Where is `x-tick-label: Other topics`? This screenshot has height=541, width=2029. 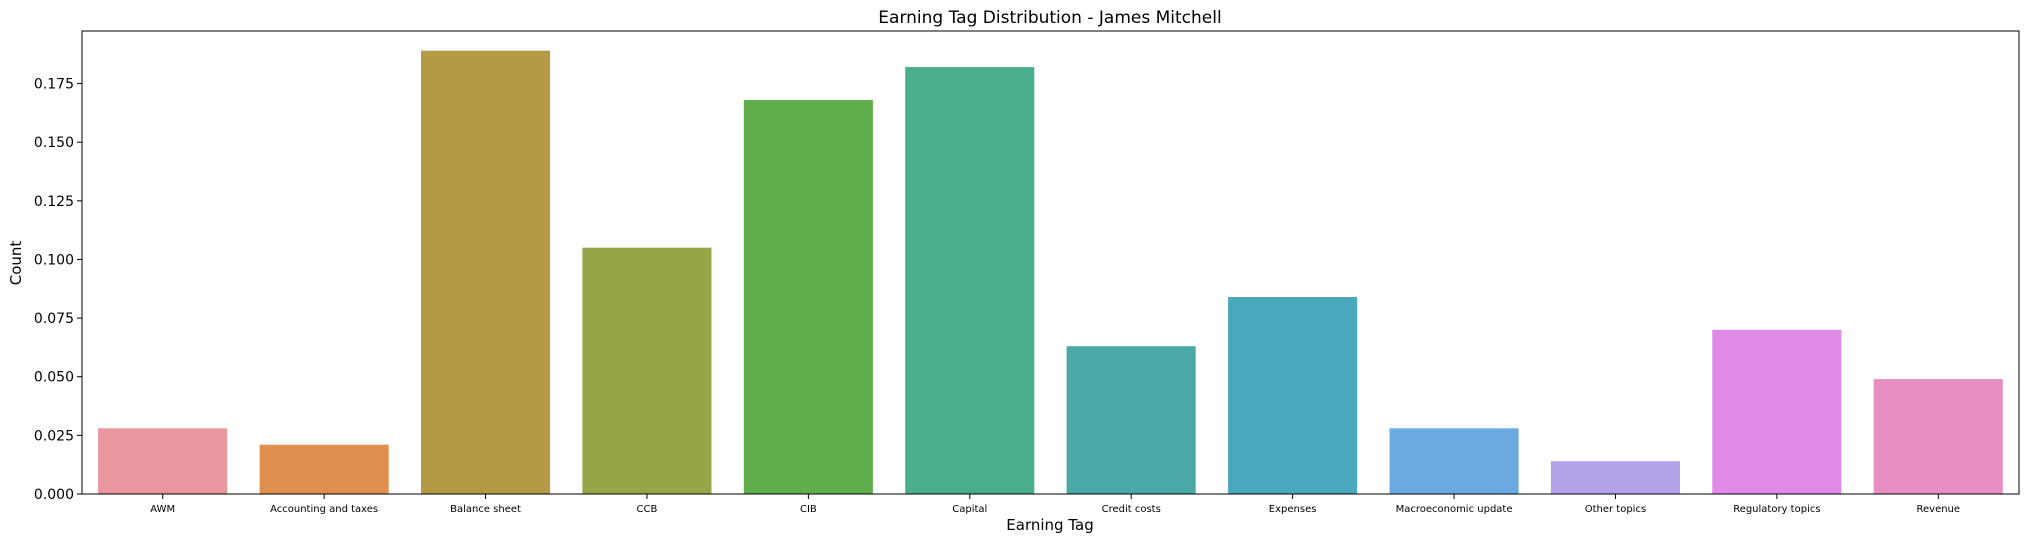
x-tick-label: Other topics is located at coordinates (1615, 509).